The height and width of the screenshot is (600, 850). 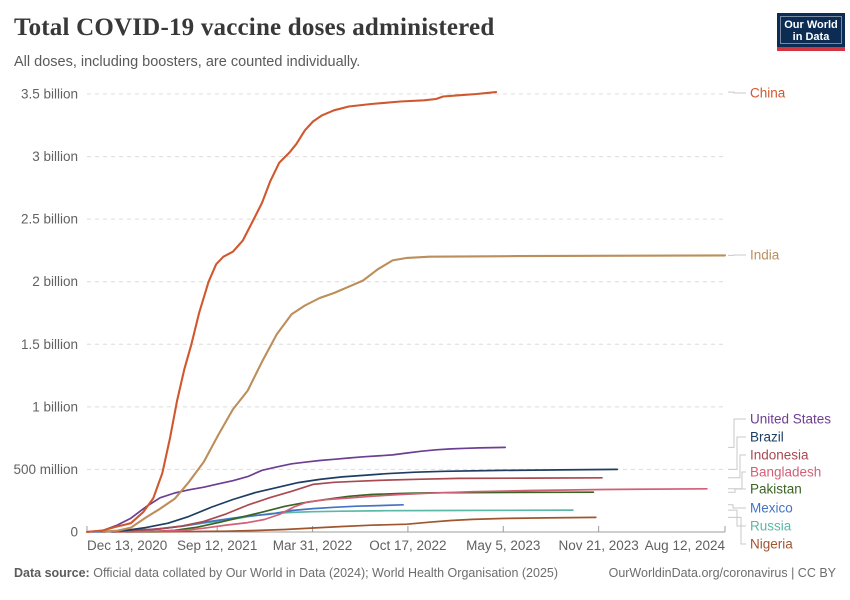 I want to click on x-axis-tick-label: May 5, 2023, so click(x=503, y=545).